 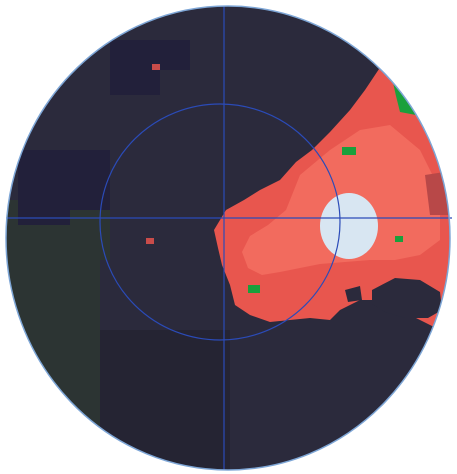 I want to click on dark-field-green-area-lower, so click(x=165, y=400).